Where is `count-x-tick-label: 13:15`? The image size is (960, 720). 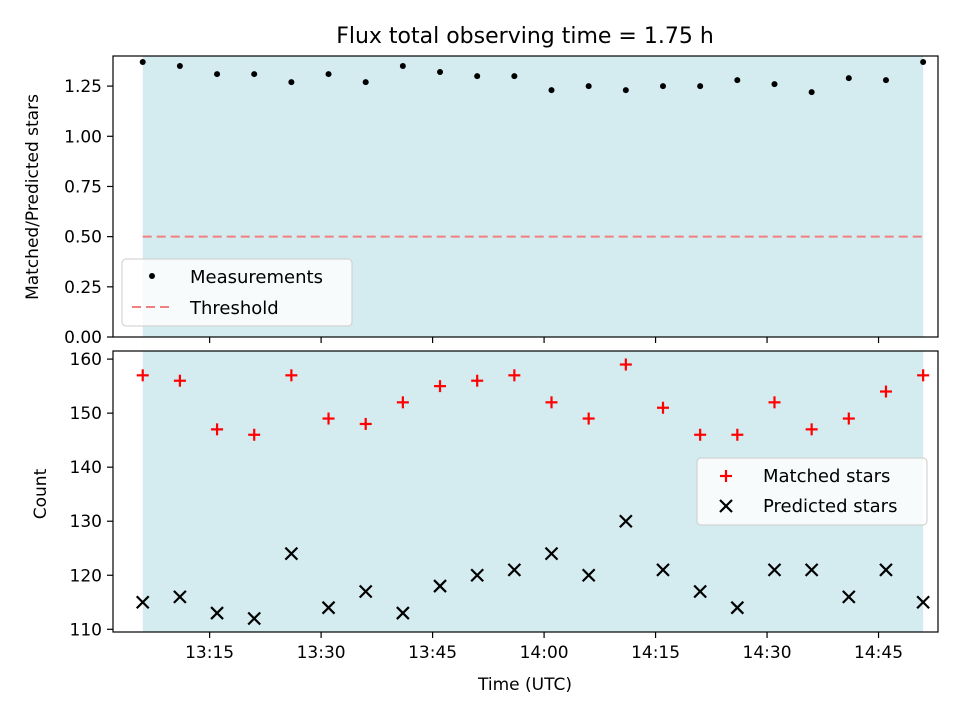
count-x-tick-label: 13:15 is located at coordinates (209, 653).